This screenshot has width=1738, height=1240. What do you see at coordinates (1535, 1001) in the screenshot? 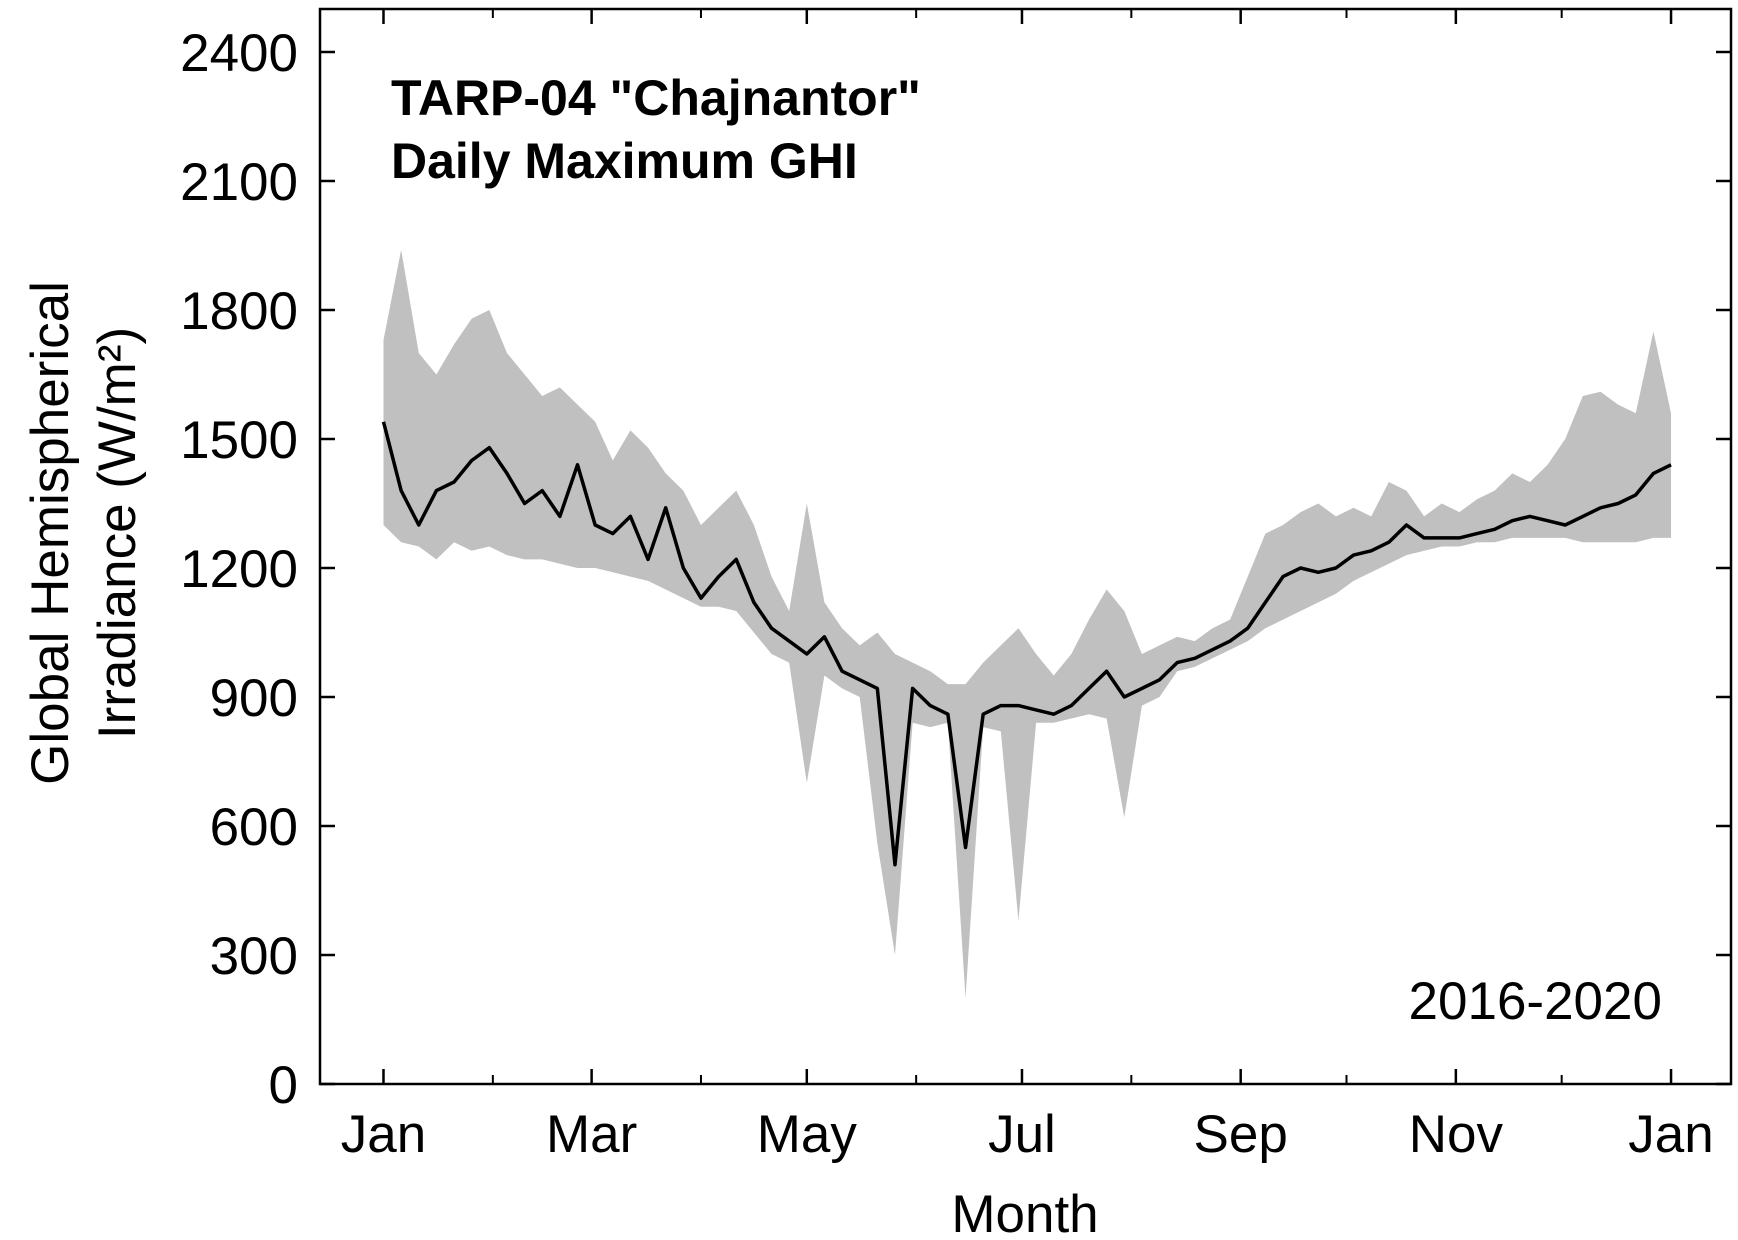
I see `annotation: 2016-2020` at bounding box center [1535, 1001].